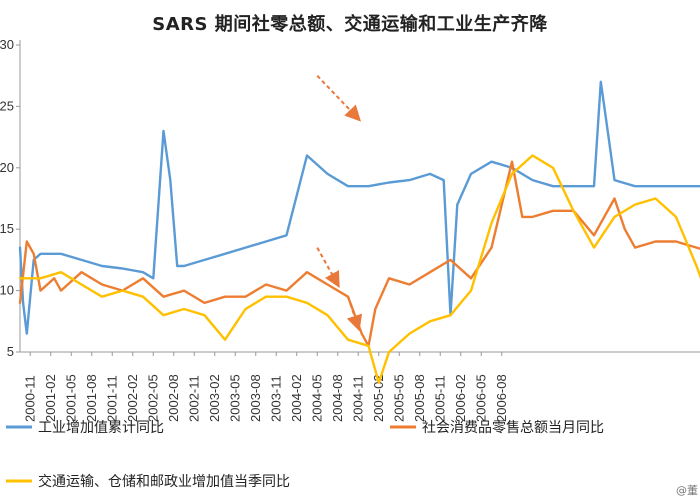  I want to click on x-tick-label: 2005-05, so click(398, 398).